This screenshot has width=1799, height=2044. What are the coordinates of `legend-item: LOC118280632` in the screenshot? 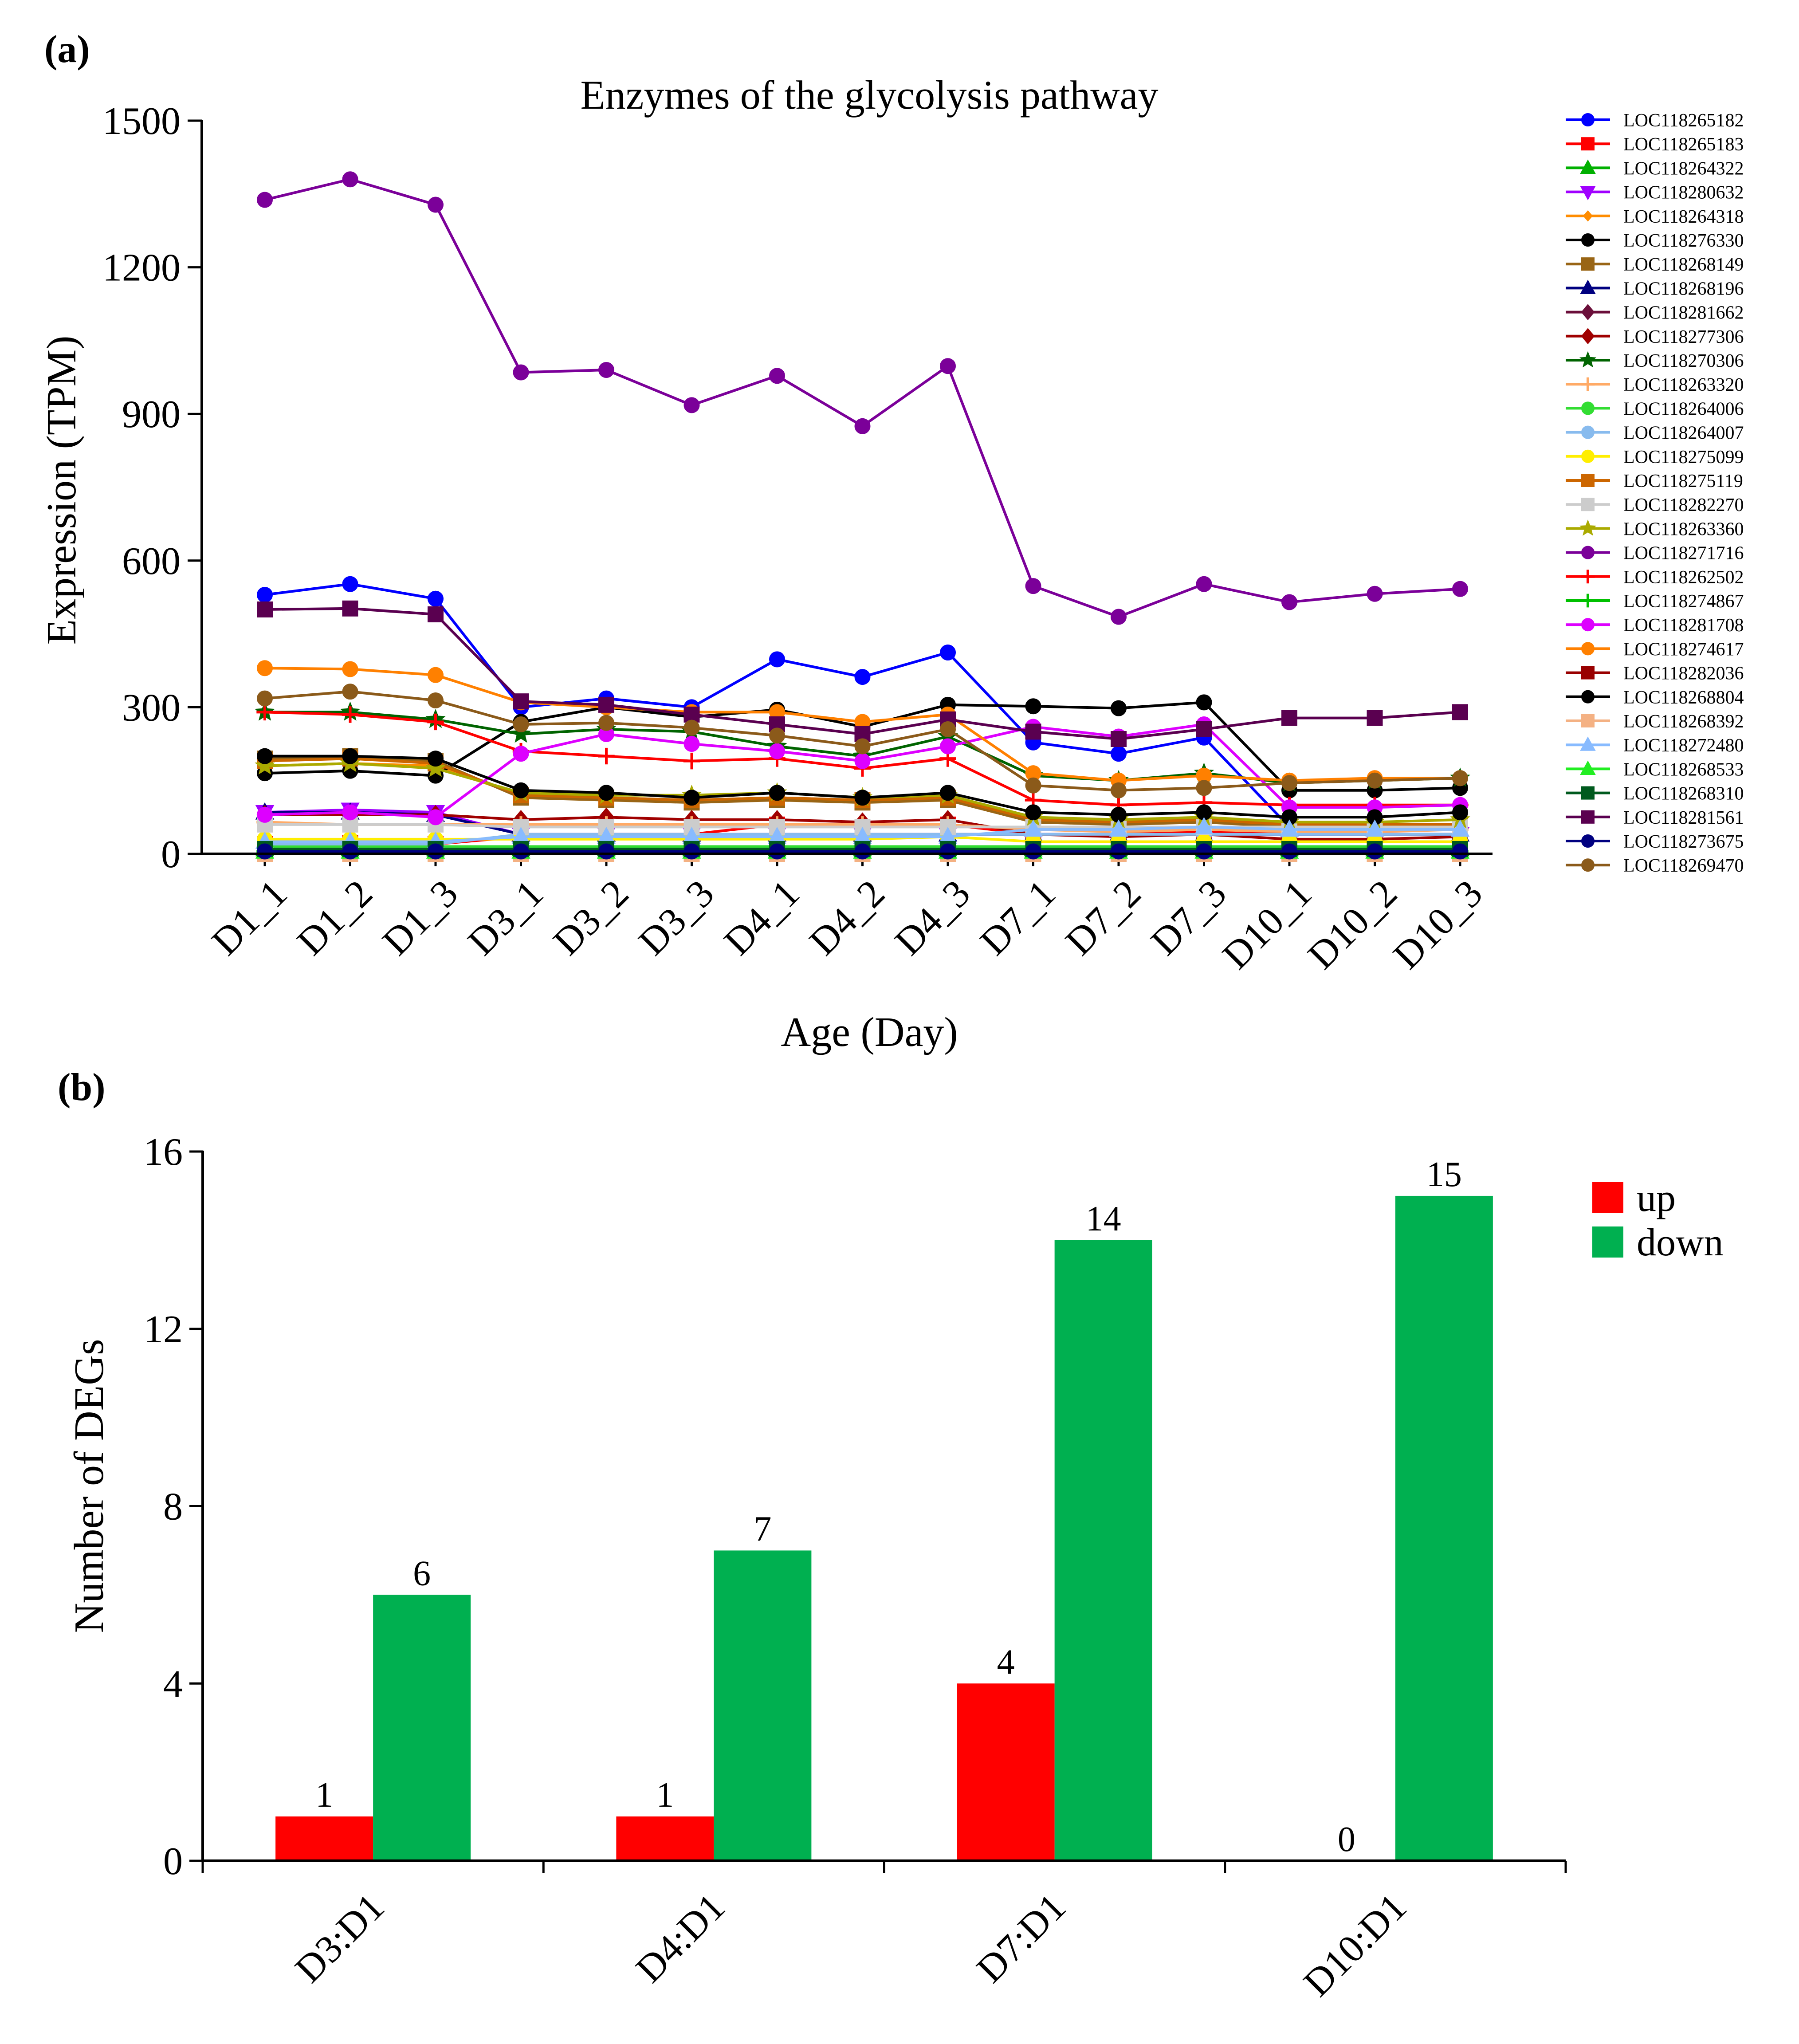 It's located at (1655, 193).